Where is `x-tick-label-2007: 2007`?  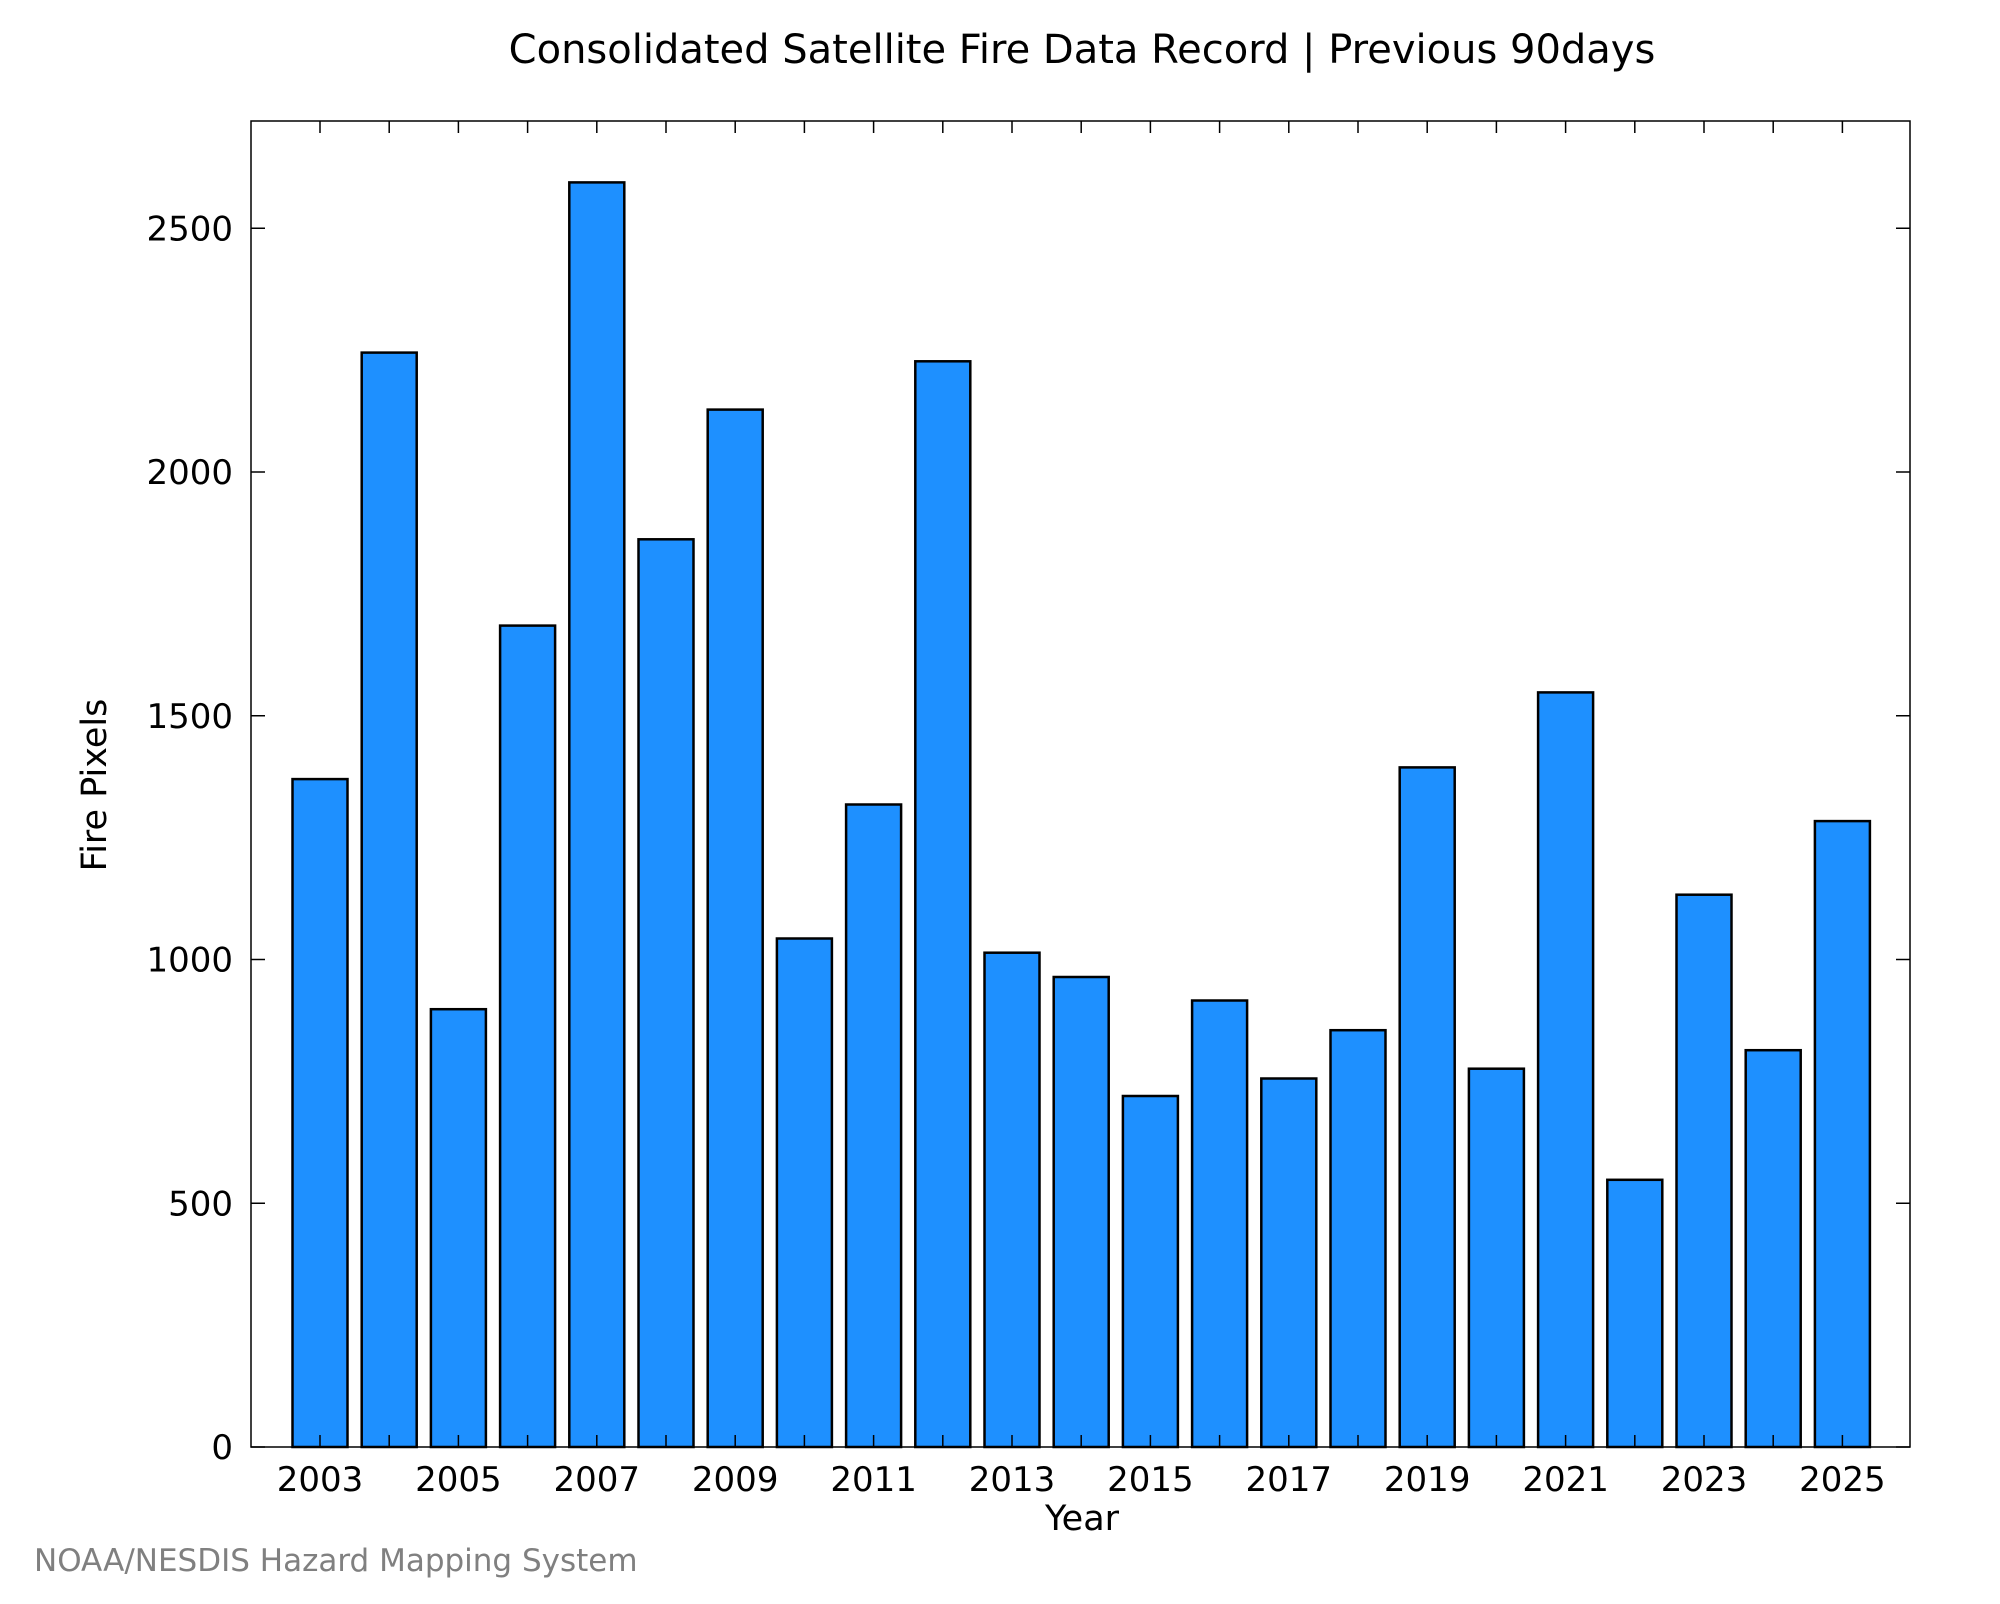
x-tick-label-2007: 2007 is located at coordinates (597, 1480).